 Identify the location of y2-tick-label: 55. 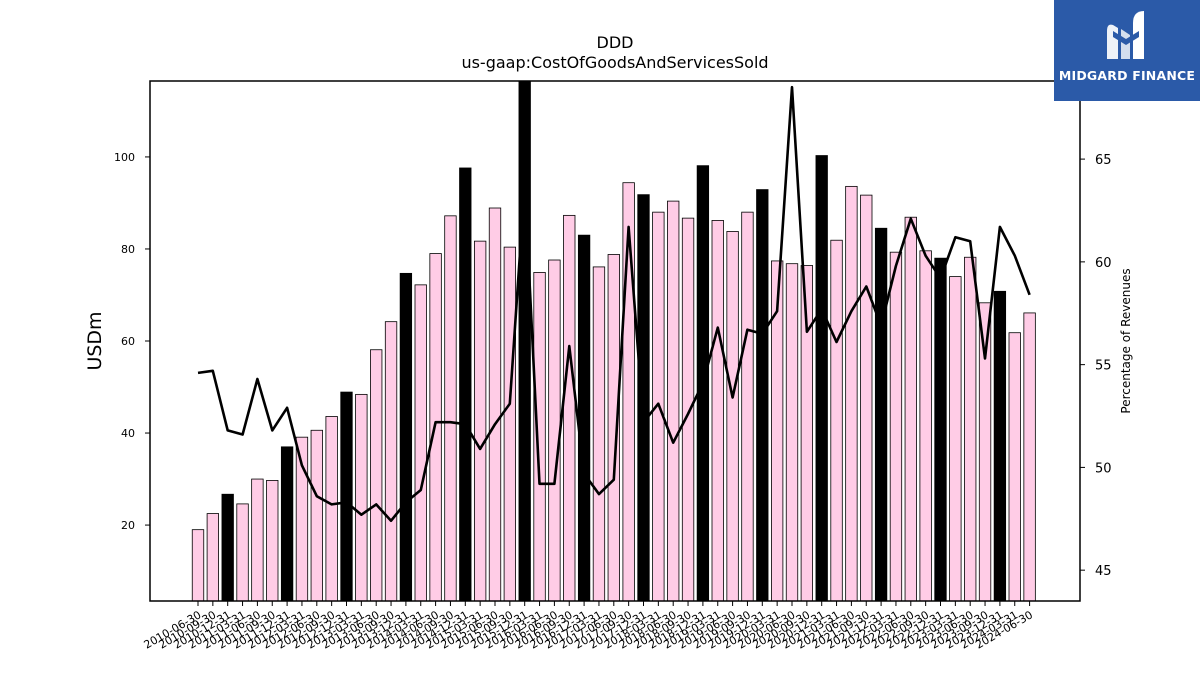
(1103, 366).